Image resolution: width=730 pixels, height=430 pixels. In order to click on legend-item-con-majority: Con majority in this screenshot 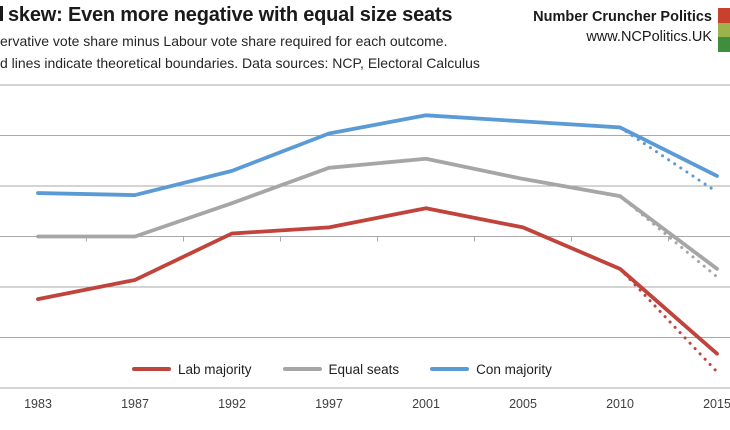, I will do `click(491, 369)`.